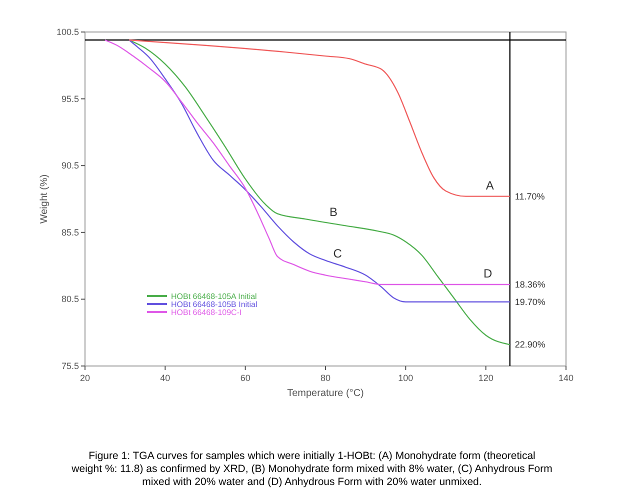 The height and width of the screenshot is (504, 624). What do you see at coordinates (311, 469) in the screenshot?
I see `caption: Figure 1: TGA curves for samples which were initially 1-HOBt: (A) Monohydrate form (theoretical weight %: 11.8) as confirmed by XRD, (B) Monohydrate form mixed with 8% water, (C) Anhydrous Form mixed with 20% water and (D) Anhydrous Form with 20% water unmixed.` at bounding box center [311, 469].